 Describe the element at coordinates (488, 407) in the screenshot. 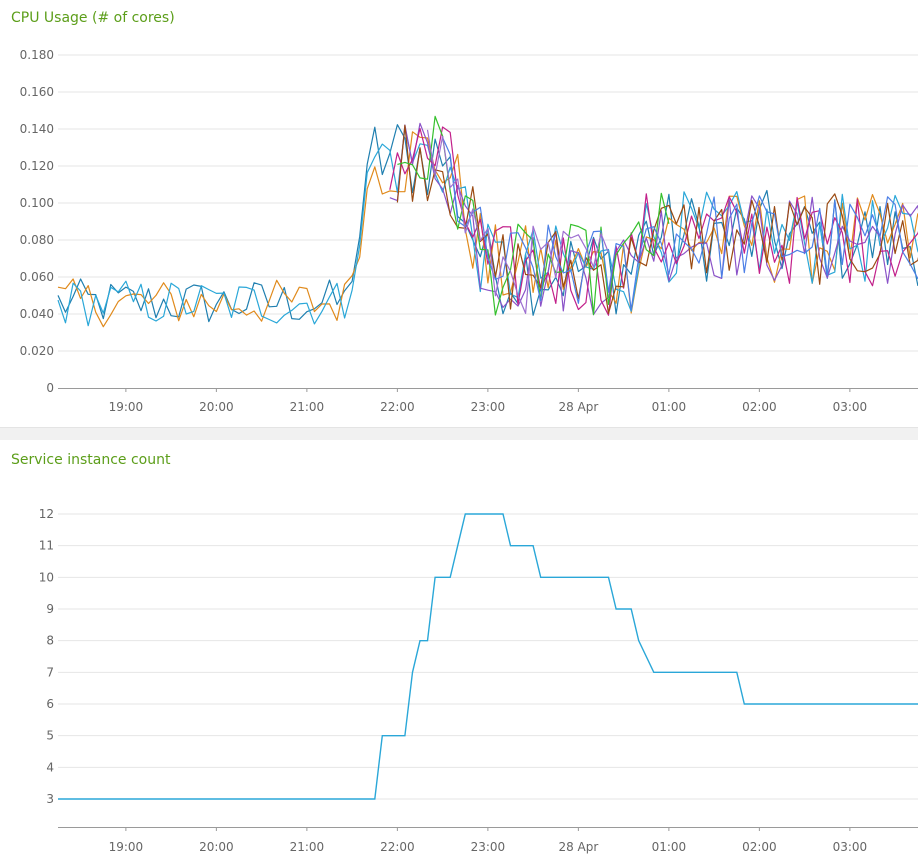

I see `cpu-x-tick-label: 23:00` at that location.